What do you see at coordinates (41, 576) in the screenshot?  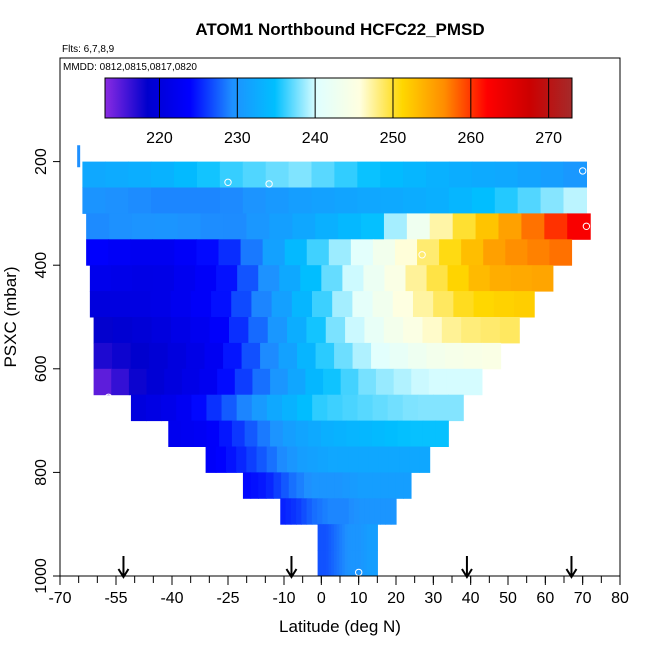 I see `y-tick-label: 1000` at bounding box center [41, 576].